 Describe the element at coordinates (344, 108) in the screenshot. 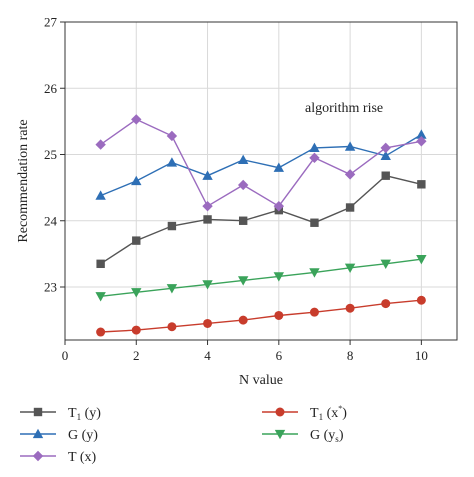

I see `annotation-algorithm-rise: algorithm rise` at that location.